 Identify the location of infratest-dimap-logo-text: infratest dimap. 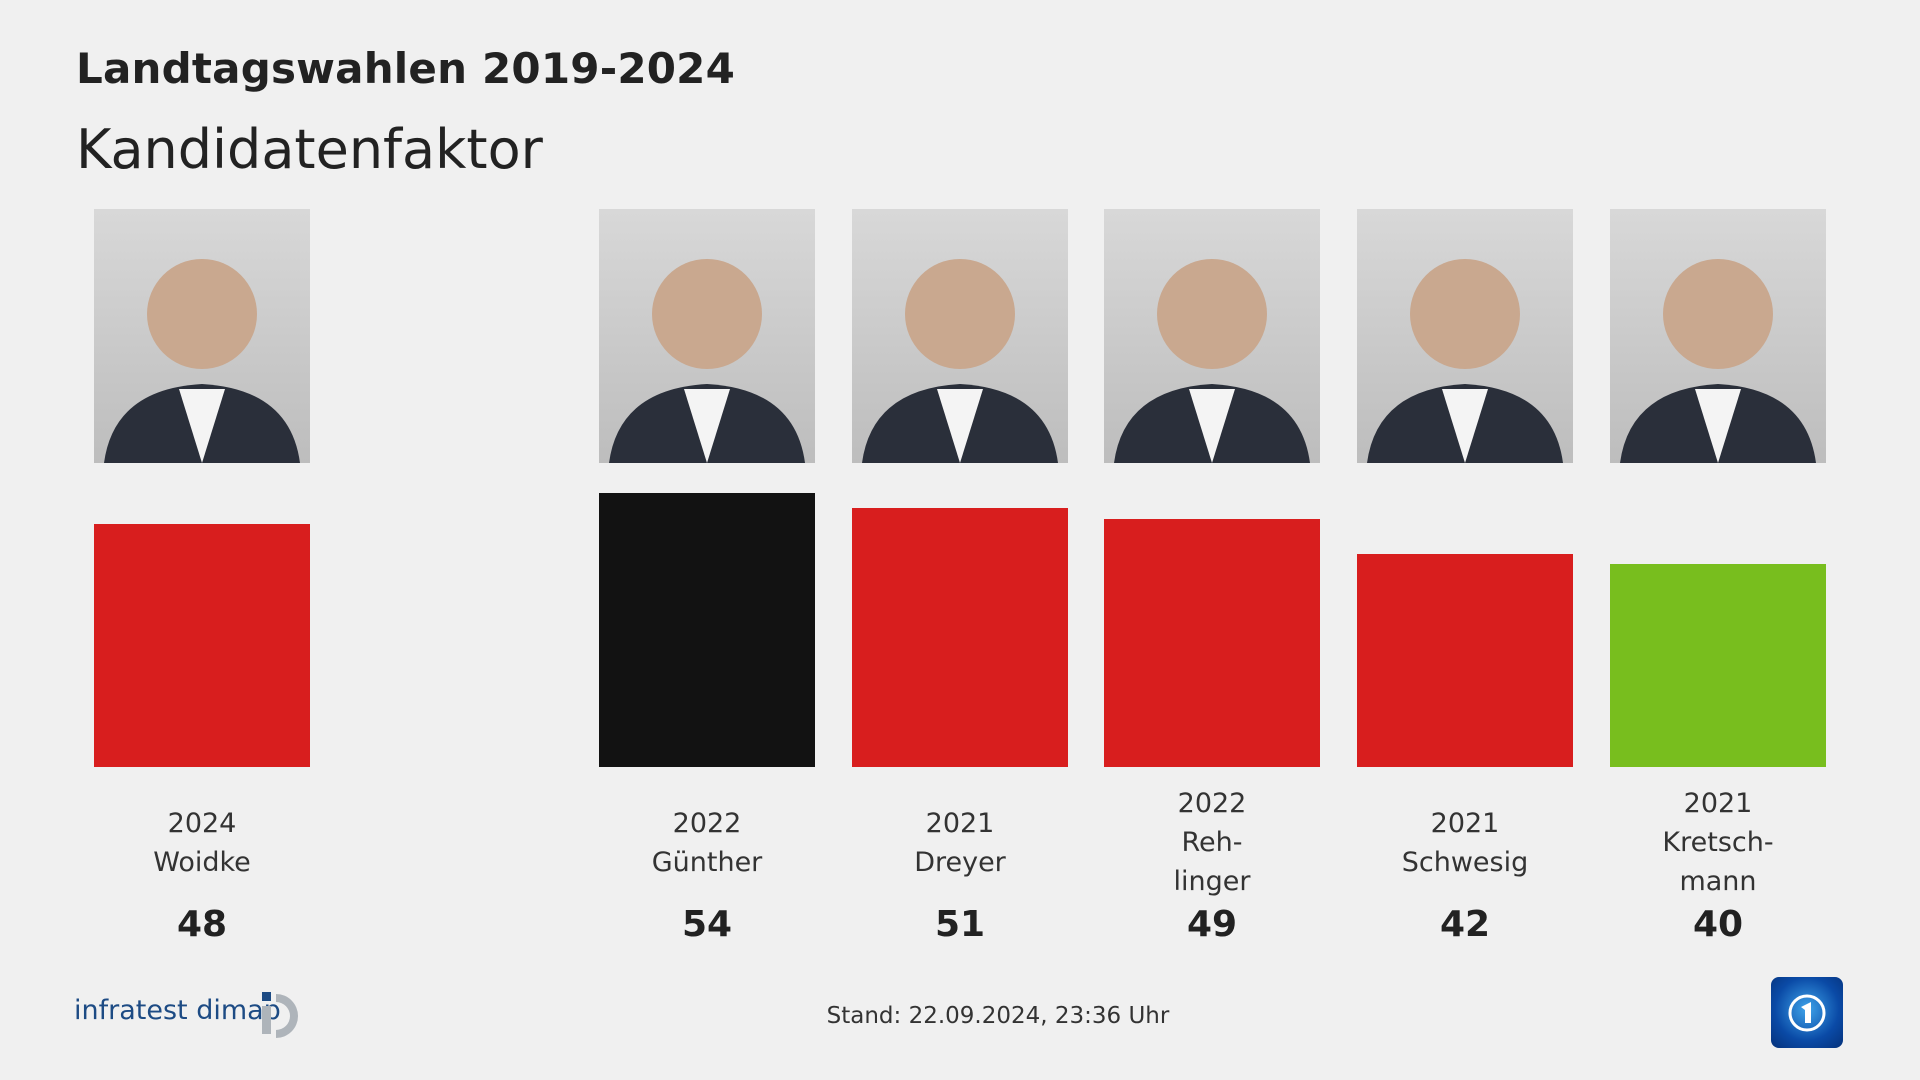
(177, 1010).